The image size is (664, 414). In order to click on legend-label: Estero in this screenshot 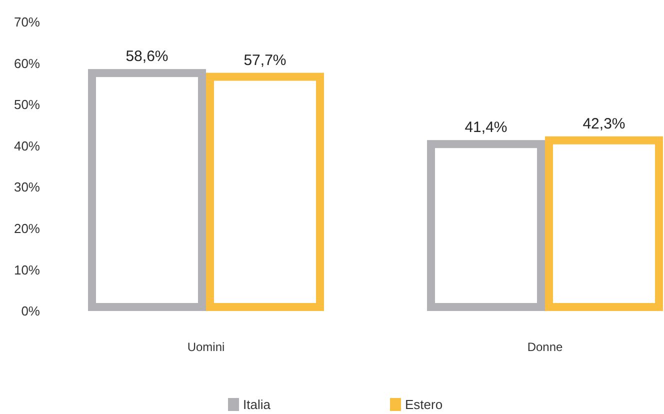, I will do `click(424, 404)`.